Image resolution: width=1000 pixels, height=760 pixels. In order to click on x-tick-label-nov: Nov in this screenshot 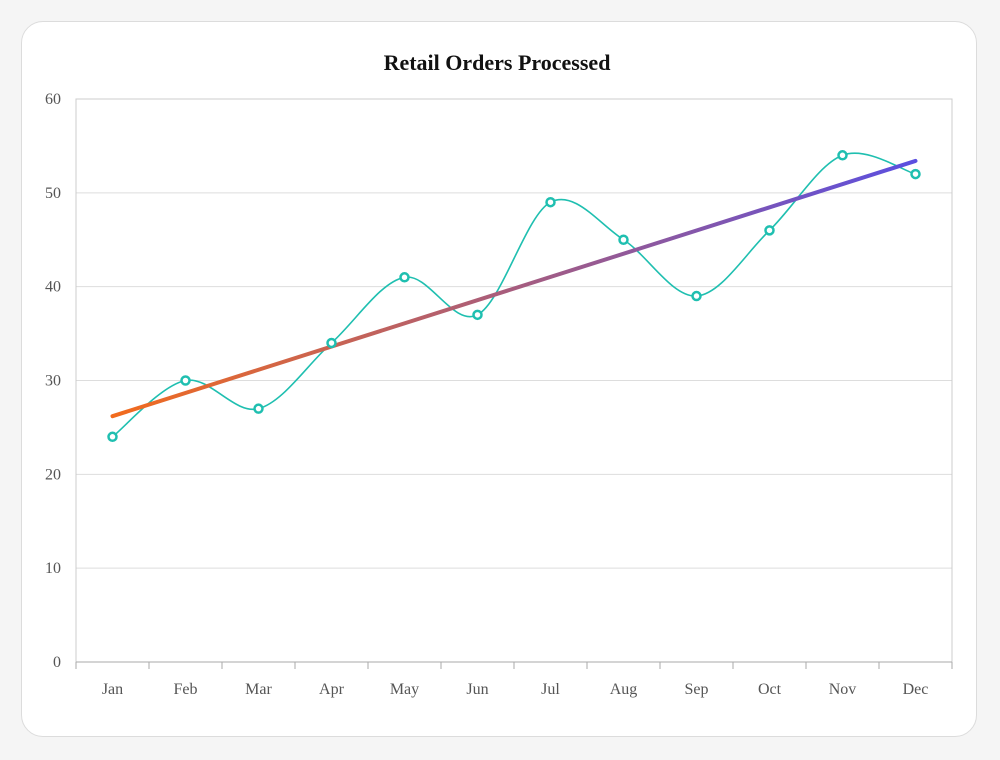, I will do `click(843, 689)`.